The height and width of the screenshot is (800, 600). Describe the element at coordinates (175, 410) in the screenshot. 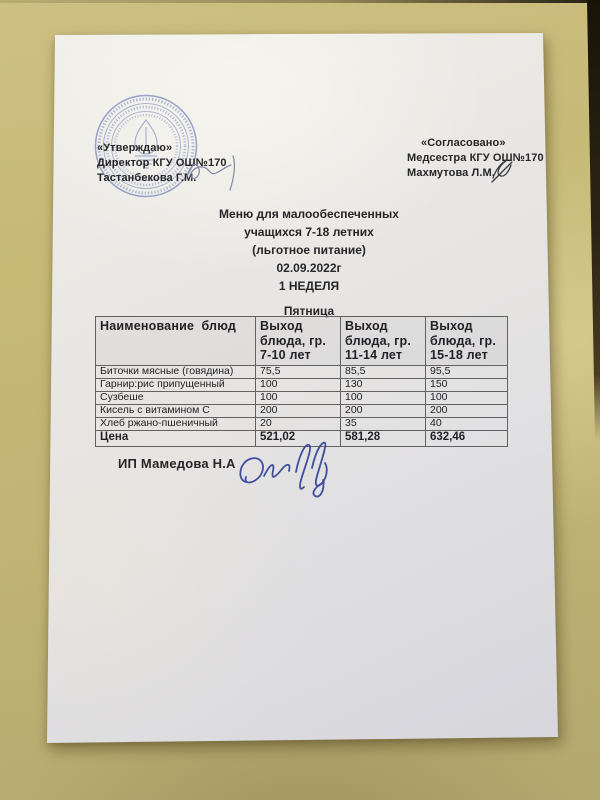

I see `dish-name: Кисель с витамином С` at that location.